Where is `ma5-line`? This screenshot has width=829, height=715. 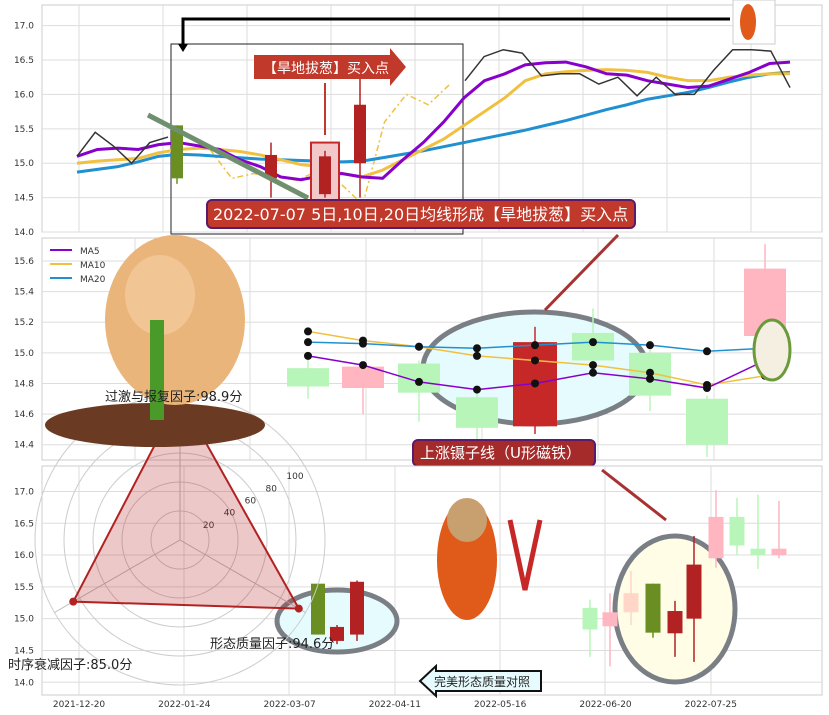 ma5-line is located at coordinates (433, 121).